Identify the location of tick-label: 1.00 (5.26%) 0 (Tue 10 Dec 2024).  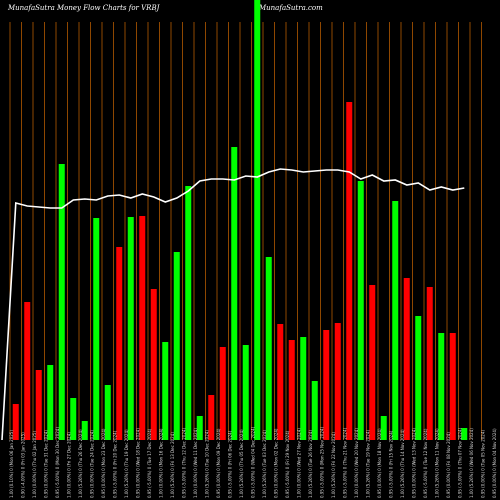
(207, 464).